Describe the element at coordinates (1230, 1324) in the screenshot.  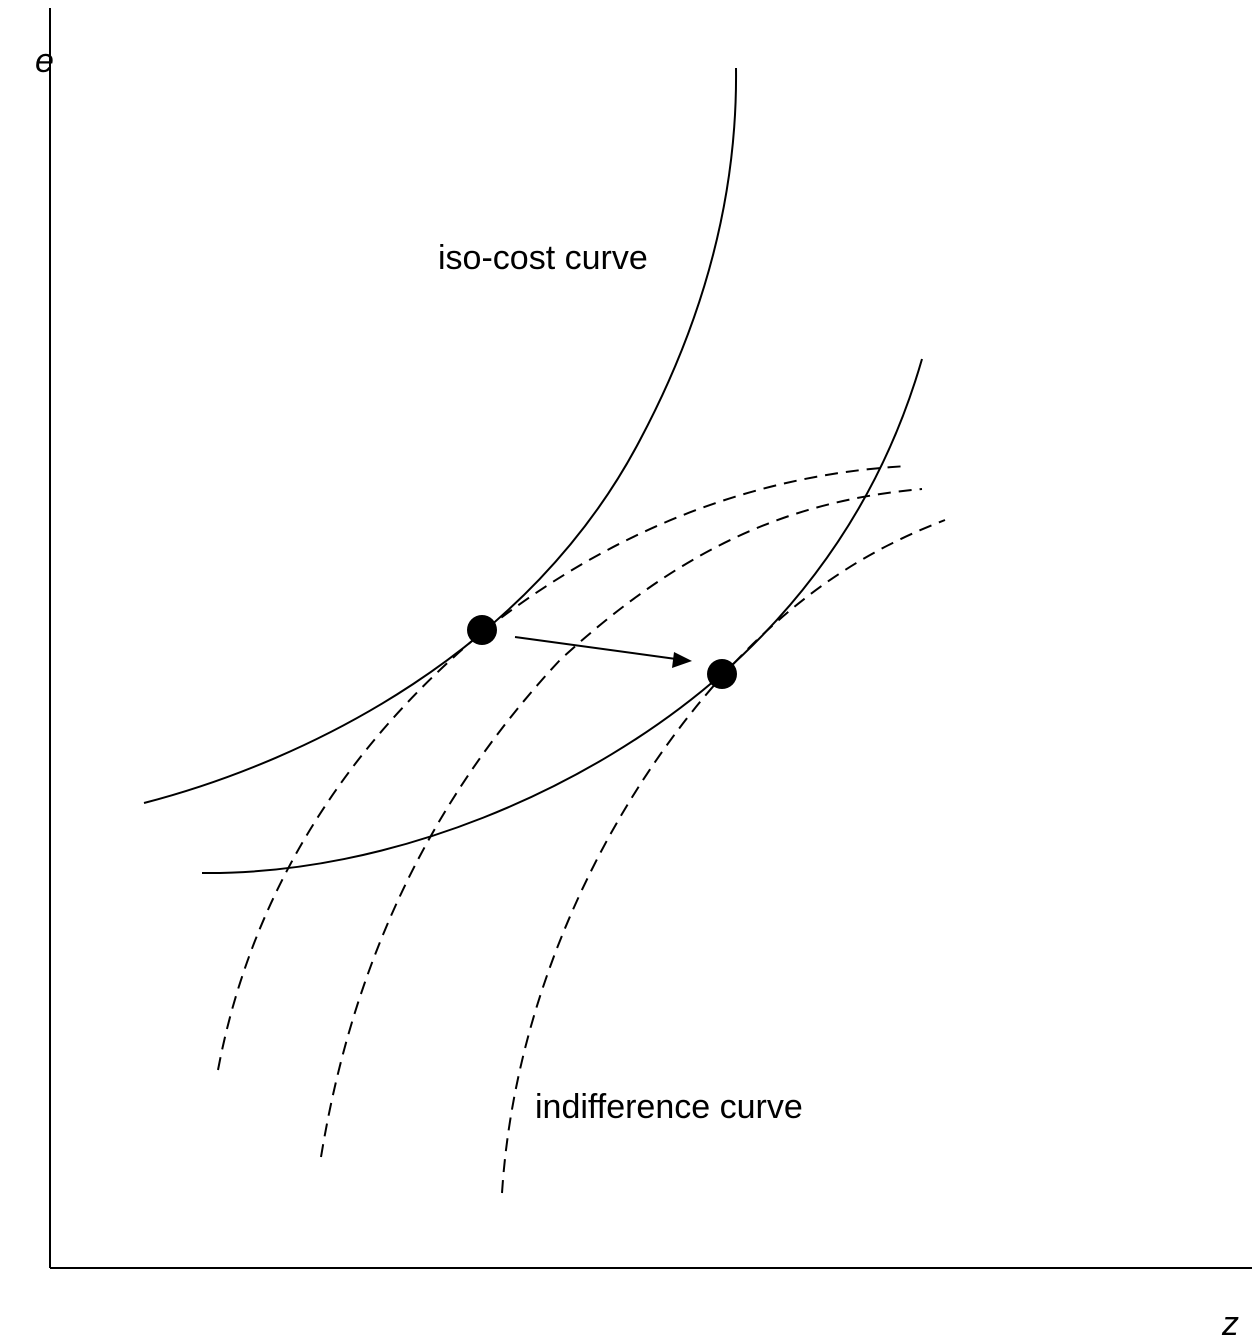
I see `x-axis-label: z` at that location.